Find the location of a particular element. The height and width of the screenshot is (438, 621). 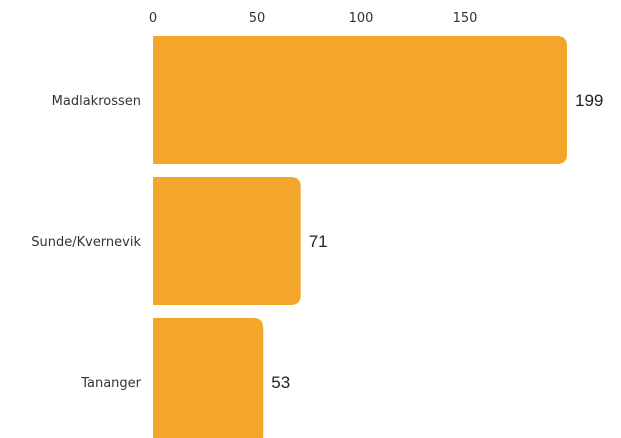

category-labels: Madlakrossen Sunde/Kvernevik Tananger is located at coordinates (86, 242).